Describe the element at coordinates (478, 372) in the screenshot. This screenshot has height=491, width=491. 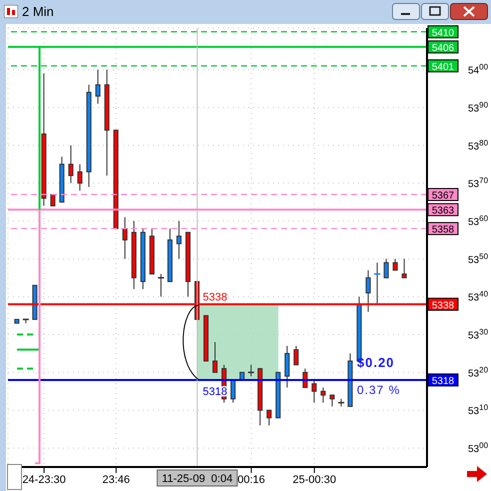
I see `y-tick-label: 53$^{20}$` at that location.